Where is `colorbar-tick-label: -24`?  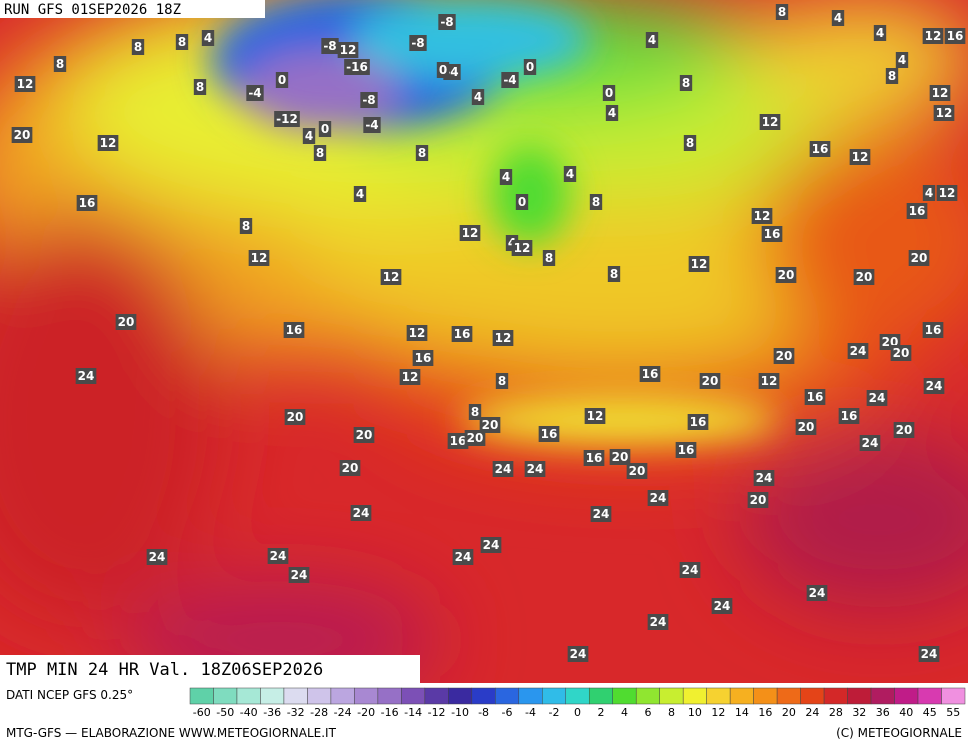 colorbar-tick-label: -24 is located at coordinates (343, 712).